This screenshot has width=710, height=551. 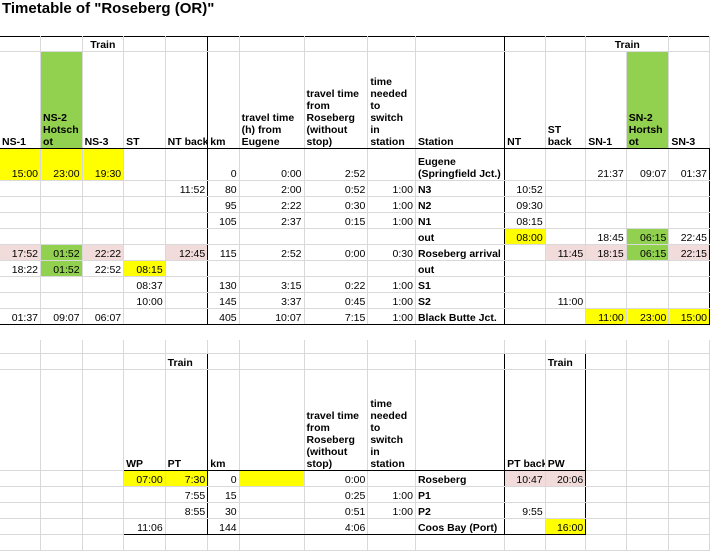 What do you see at coordinates (336, 526) in the screenshot?
I see `cell-tt-roseberg: 4:06` at bounding box center [336, 526].